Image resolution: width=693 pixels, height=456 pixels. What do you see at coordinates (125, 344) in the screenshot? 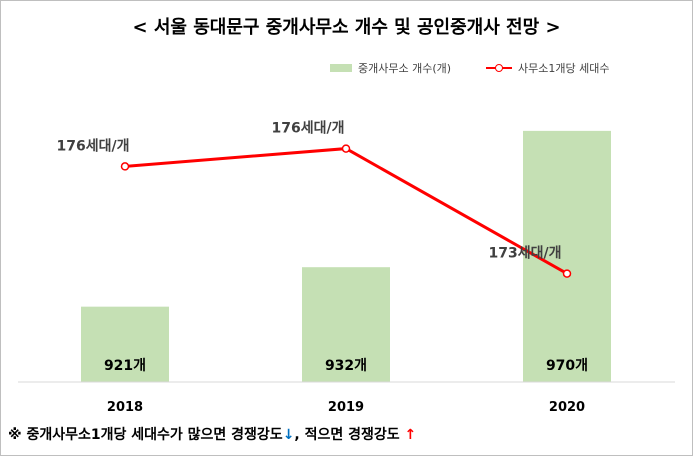
I see `bar-2018` at bounding box center [125, 344].